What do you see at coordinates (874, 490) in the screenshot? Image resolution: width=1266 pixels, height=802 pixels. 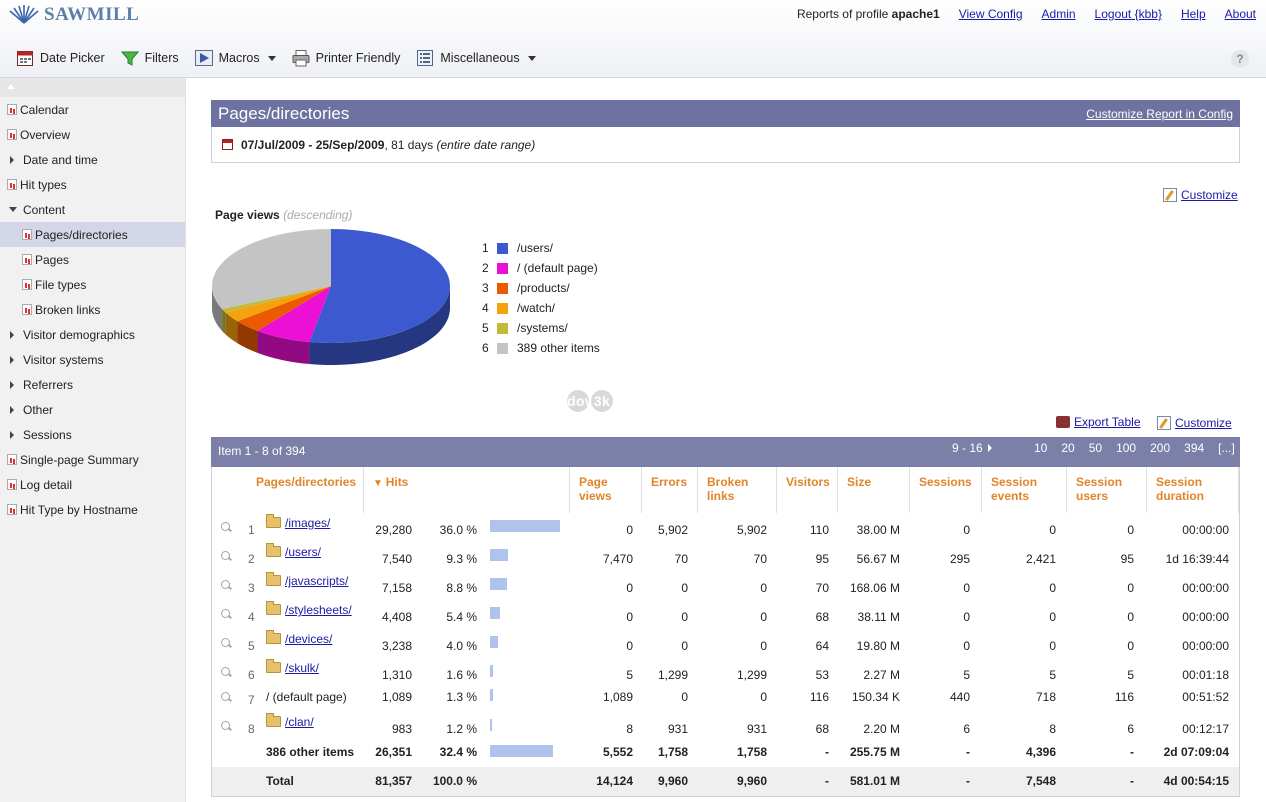 I see `column-header-size: Size` at bounding box center [874, 490].